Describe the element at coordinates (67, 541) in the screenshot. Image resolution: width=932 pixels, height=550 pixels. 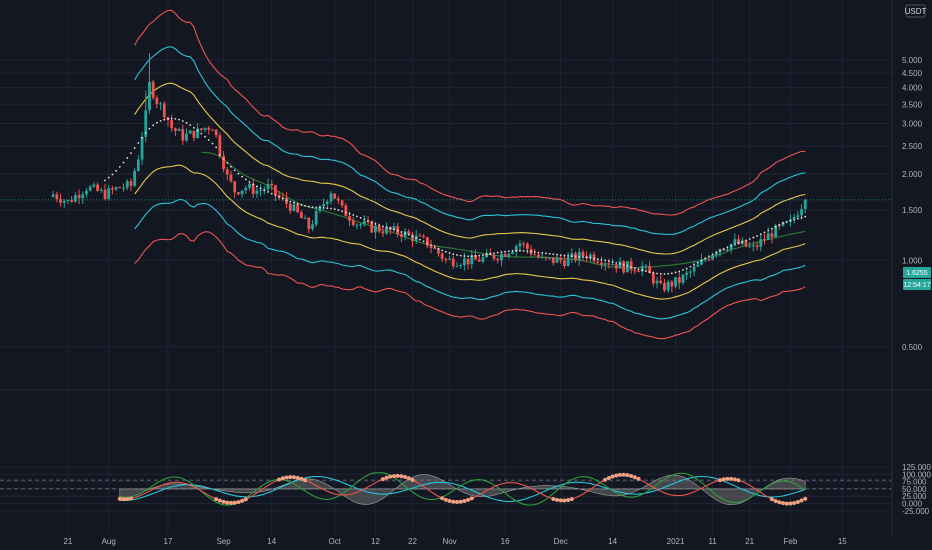
I see `time-tick: 21` at that location.